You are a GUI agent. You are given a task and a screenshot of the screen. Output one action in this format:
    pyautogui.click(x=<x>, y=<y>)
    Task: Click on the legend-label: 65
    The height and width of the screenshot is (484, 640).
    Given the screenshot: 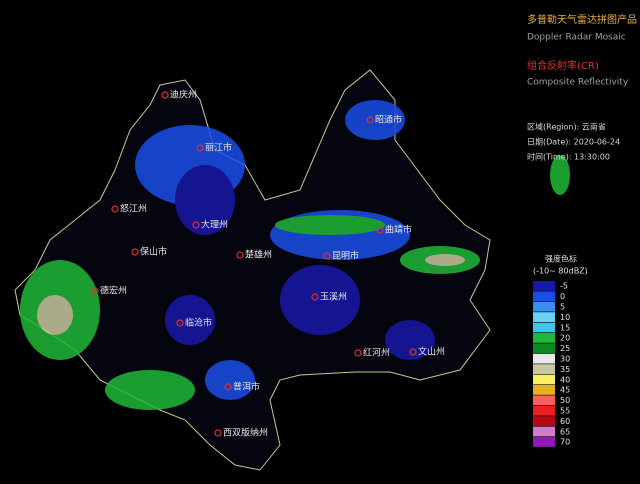 What is the action you would take?
    pyautogui.click(x=565, y=431)
    